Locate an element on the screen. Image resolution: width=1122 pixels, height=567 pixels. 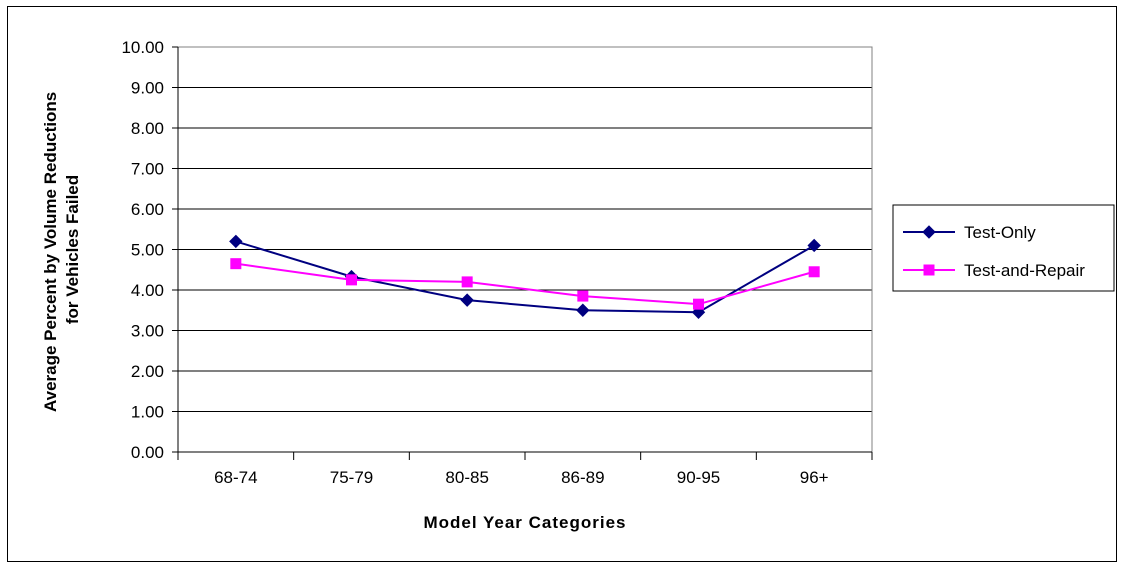
y-axis-title-line-2: for Vehicles Failed is located at coordinates (72, 249).